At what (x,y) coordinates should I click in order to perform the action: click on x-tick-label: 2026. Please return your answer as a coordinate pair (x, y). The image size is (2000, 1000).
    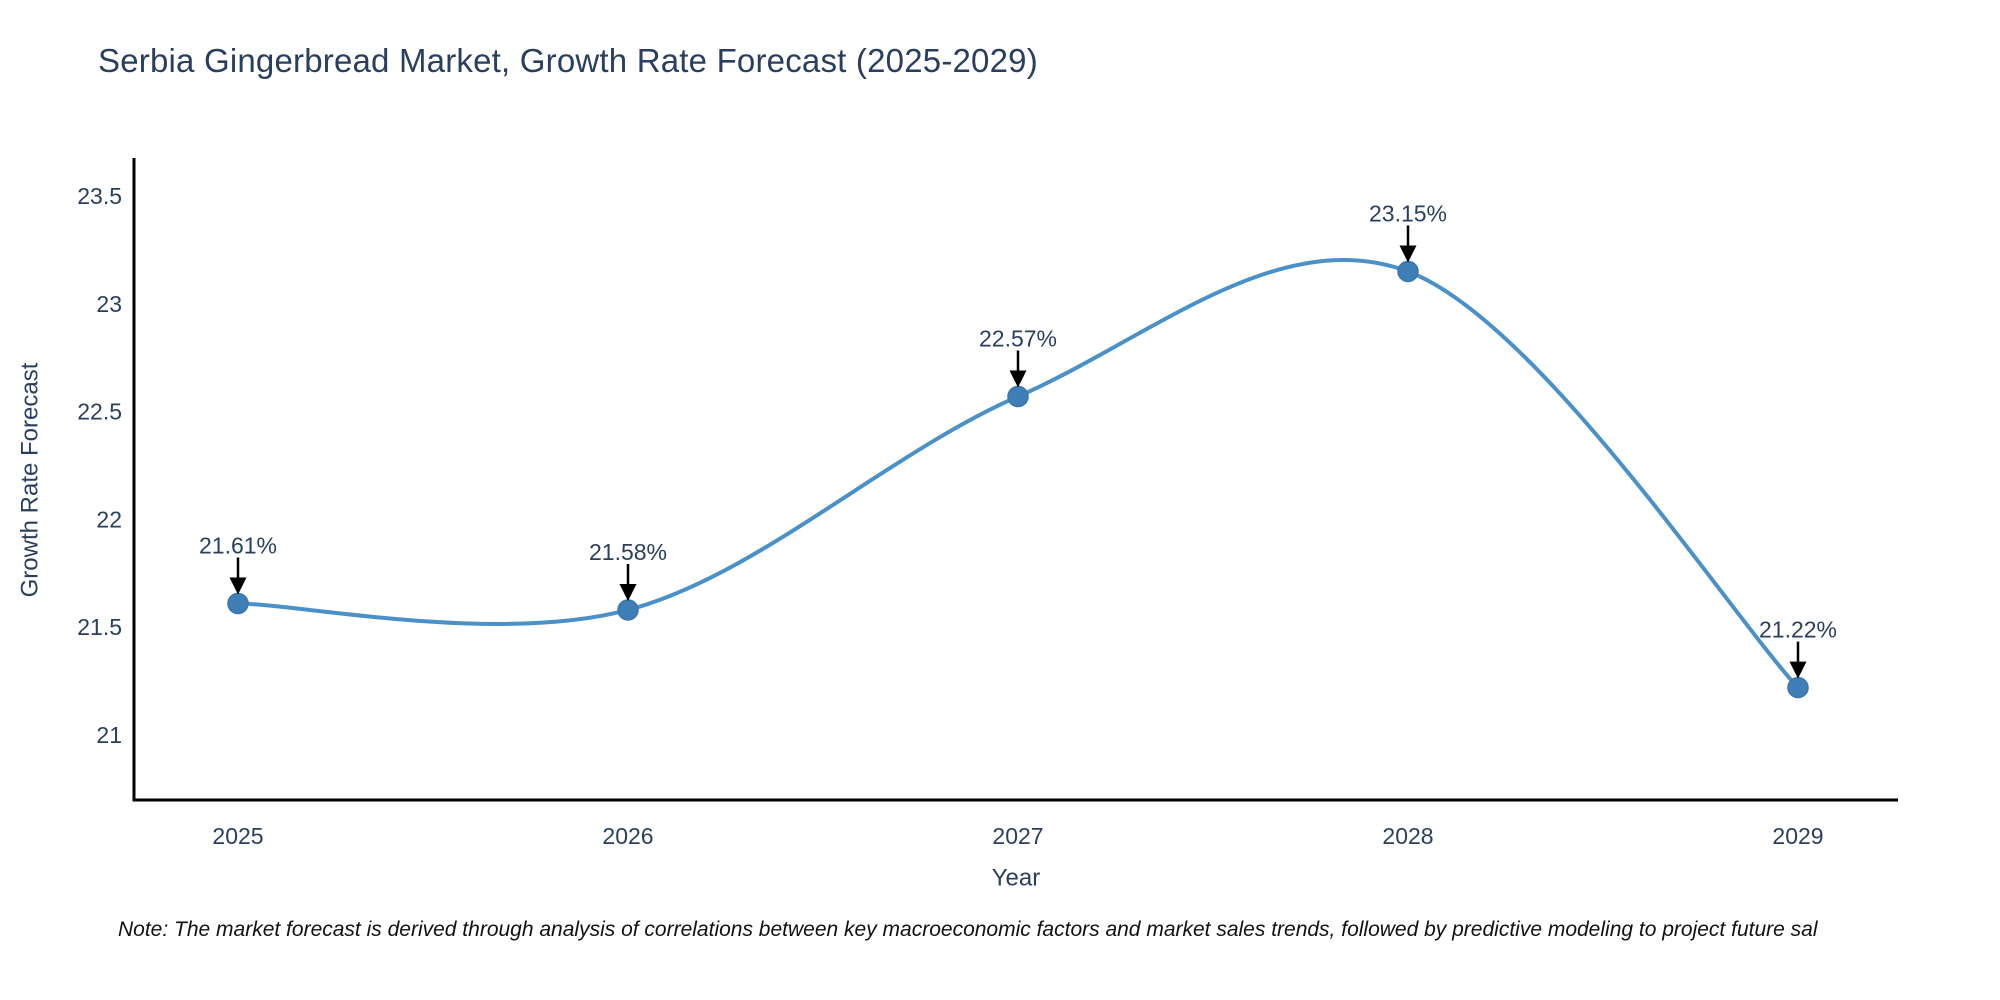
    Looking at the image, I should click on (627, 836).